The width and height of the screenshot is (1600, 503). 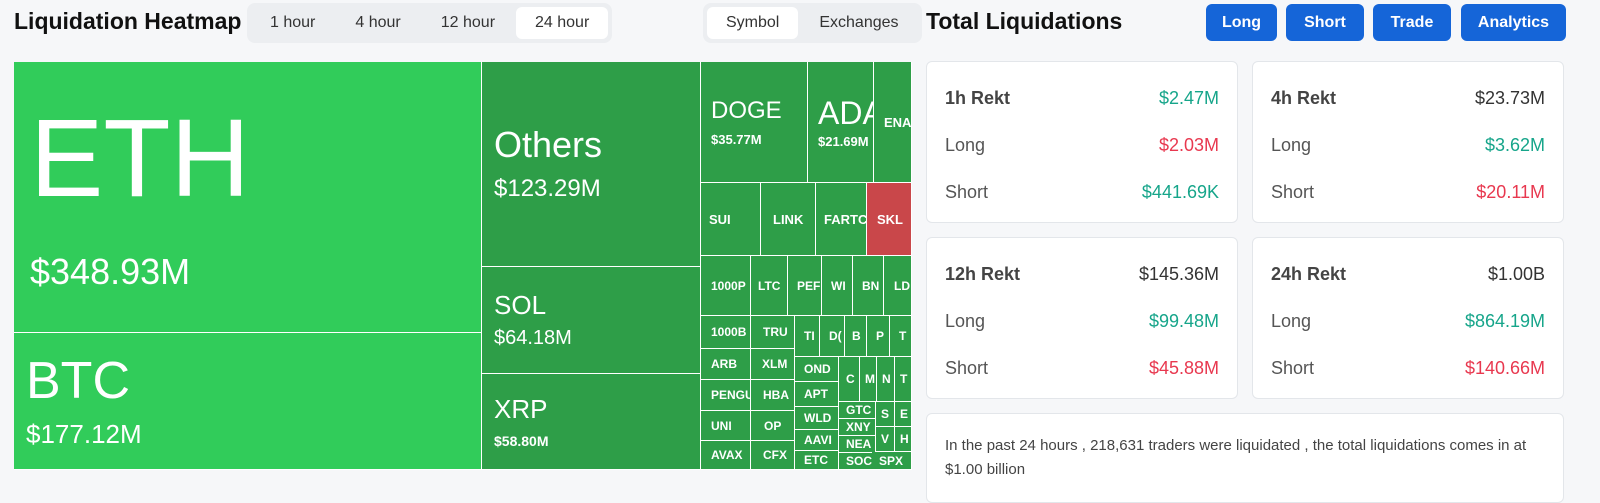 I want to click on tile-label: AVAX, so click(x=727, y=455).